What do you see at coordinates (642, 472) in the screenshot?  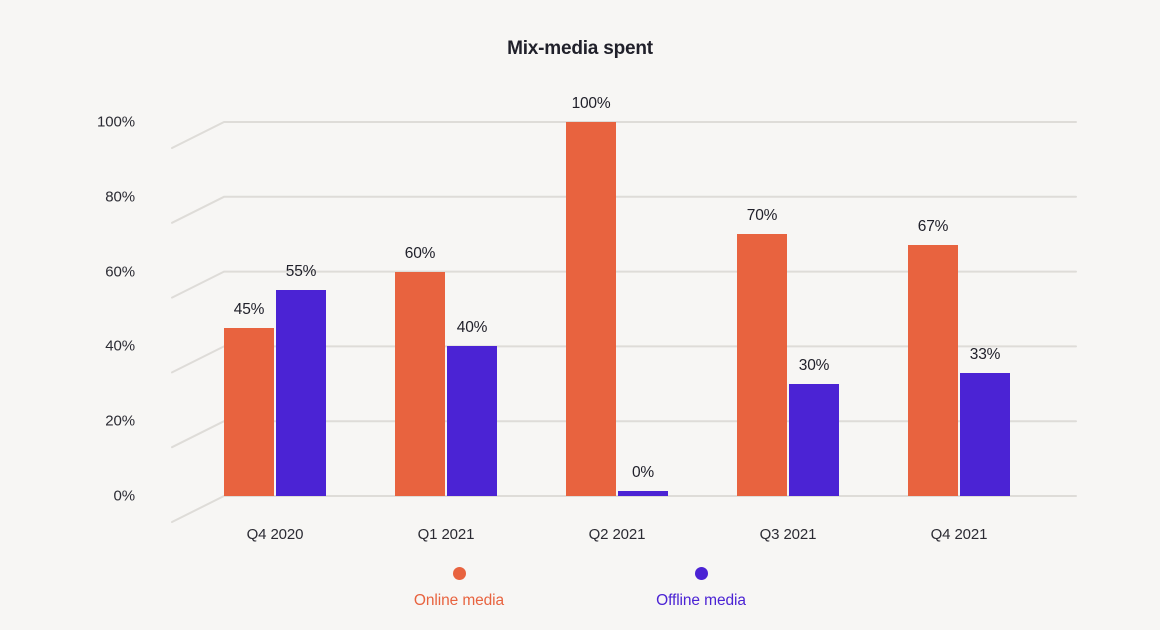 I see `bar-value-label: 0%` at bounding box center [642, 472].